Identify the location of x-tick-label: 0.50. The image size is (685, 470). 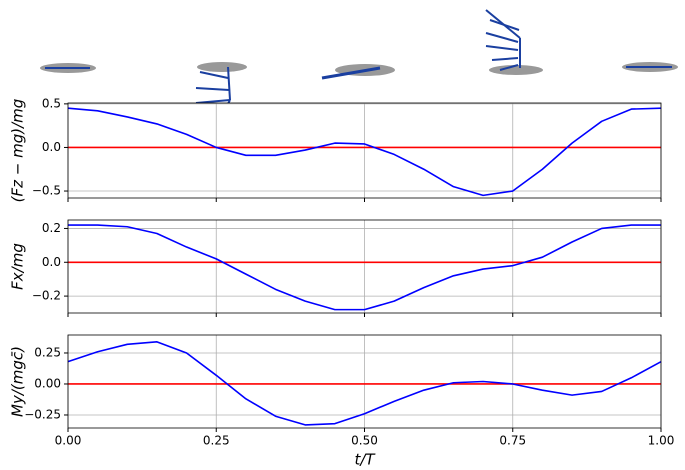
(364, 441).